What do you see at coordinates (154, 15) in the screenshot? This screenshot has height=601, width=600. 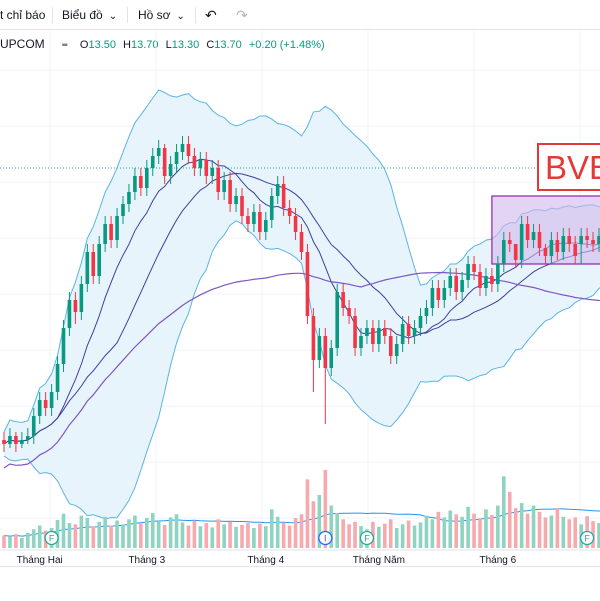 I see `profile-label: Hồ sơ` at bounding box center [154, 15].